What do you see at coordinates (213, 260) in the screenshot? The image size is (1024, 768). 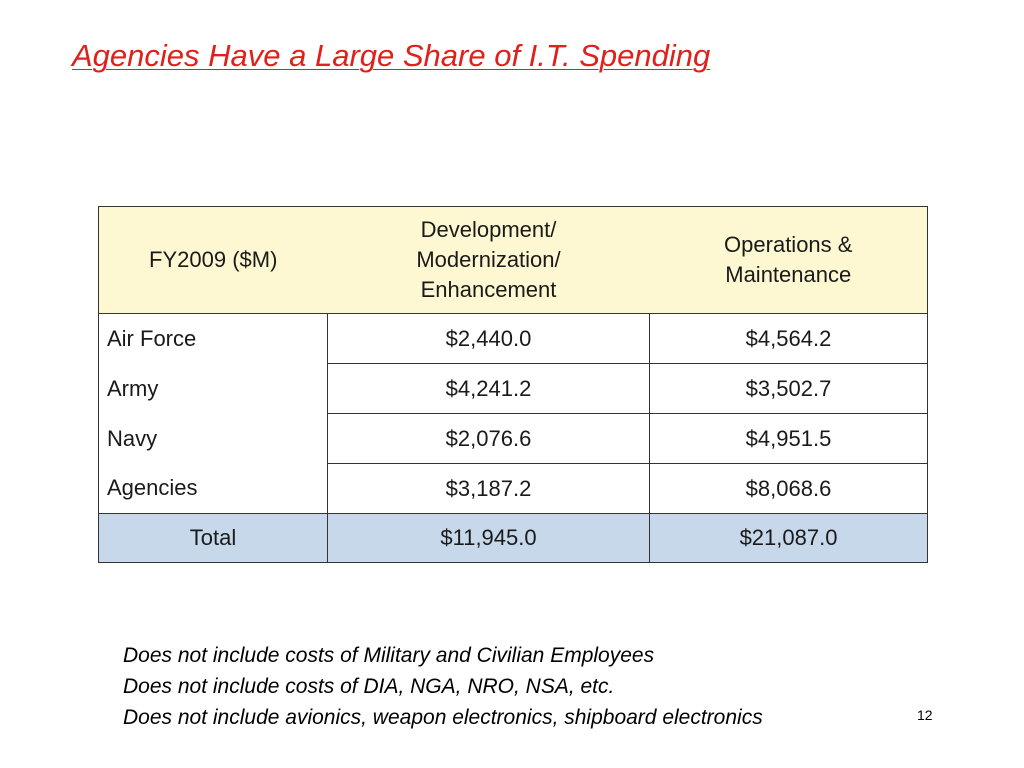 I see `header-fiscal-year: FY2009 ($M)` at bounding box center [213, 260].